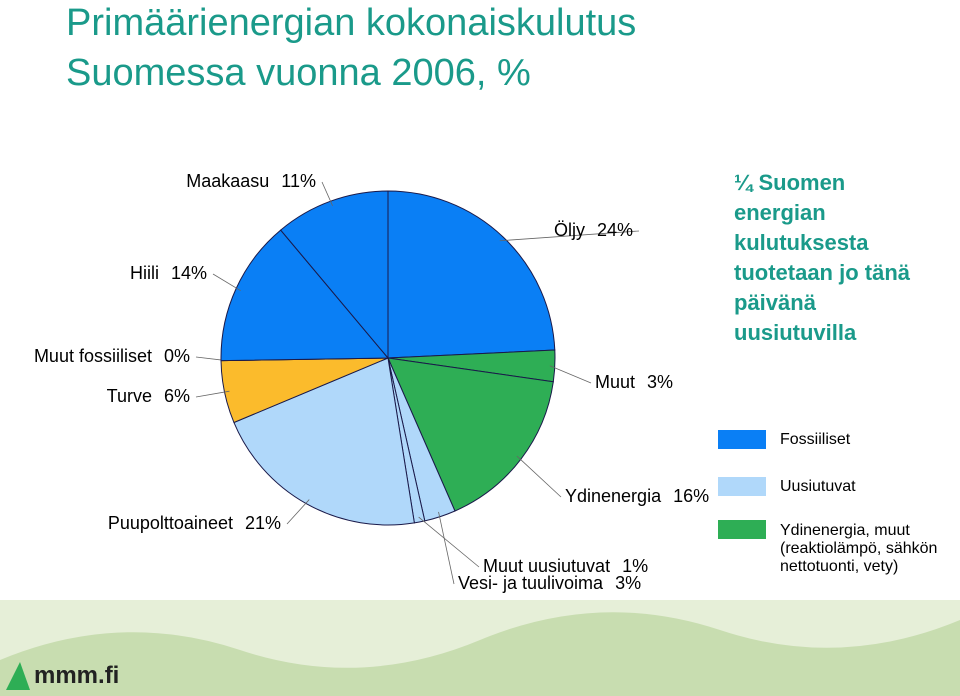 The height and width of the screenshot is (696, 960). What do you see at coordinates (546, 566) in the screenshot?
I see `slice-name: Muut uusiutuvat` at bounding box center [546, 566].